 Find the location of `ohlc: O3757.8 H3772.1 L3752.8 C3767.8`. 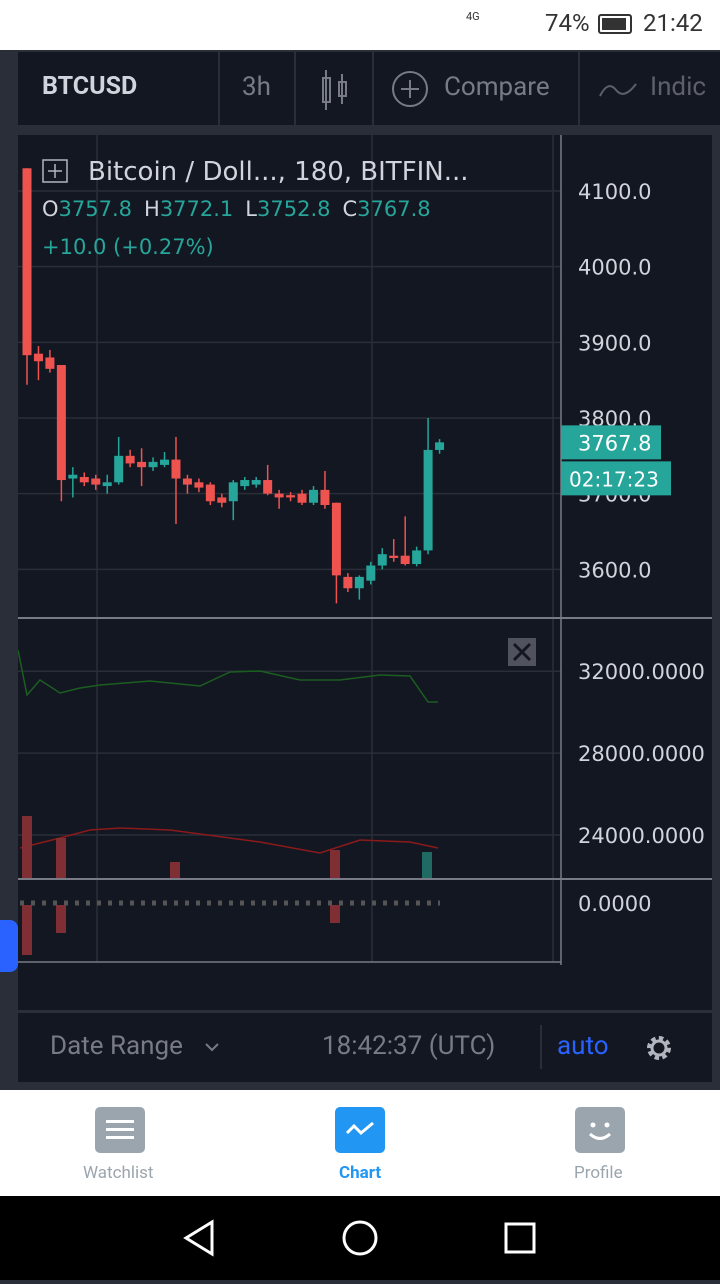

ohlc: O3757.8 H3772.1 L3752.8 C3767.8 is located at coordinates (236, 209).